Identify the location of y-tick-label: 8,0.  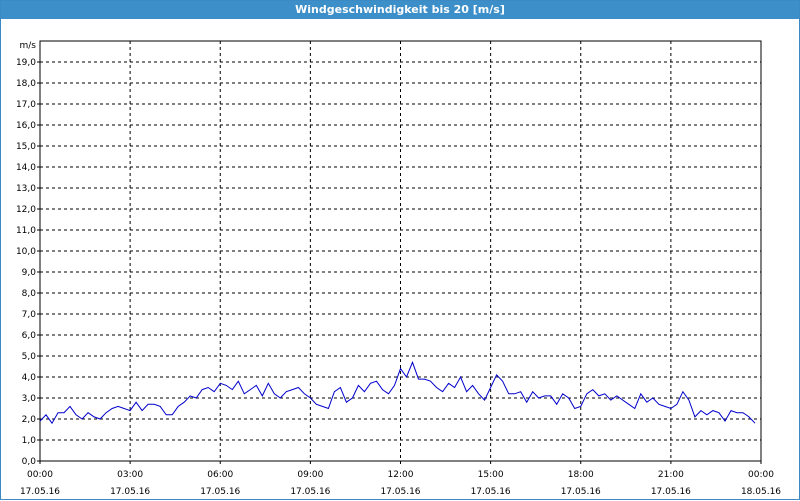
(29, 294).